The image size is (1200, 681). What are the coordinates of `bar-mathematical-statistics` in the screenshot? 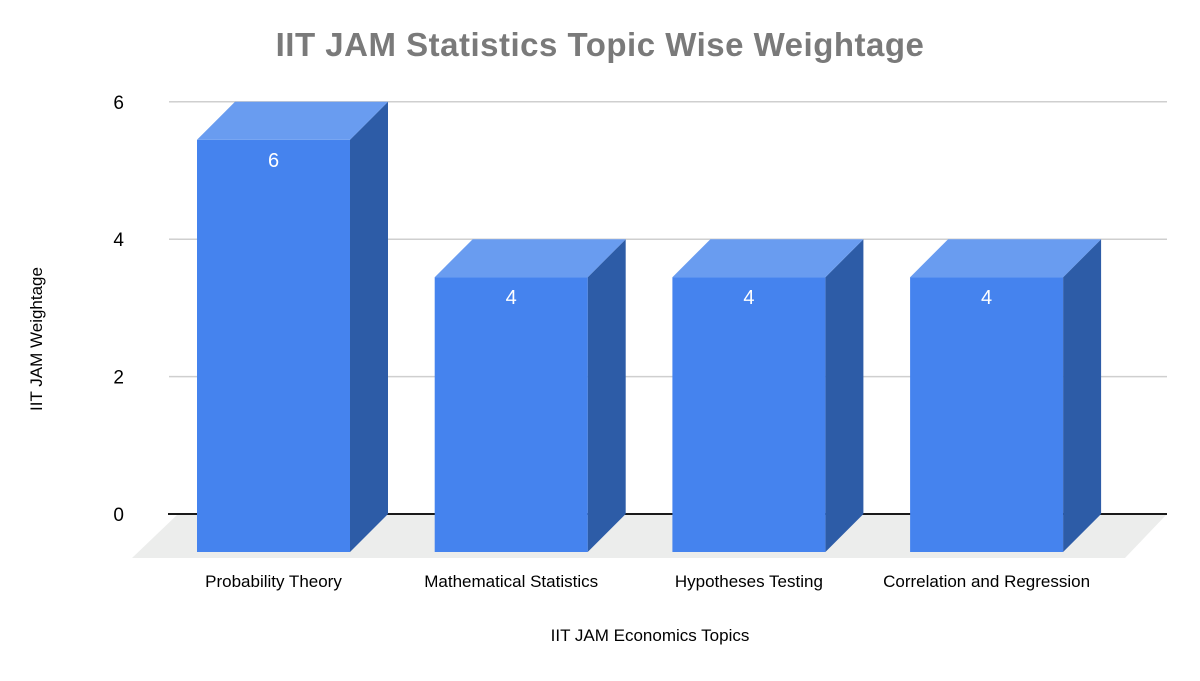 It's located at (511, 414).